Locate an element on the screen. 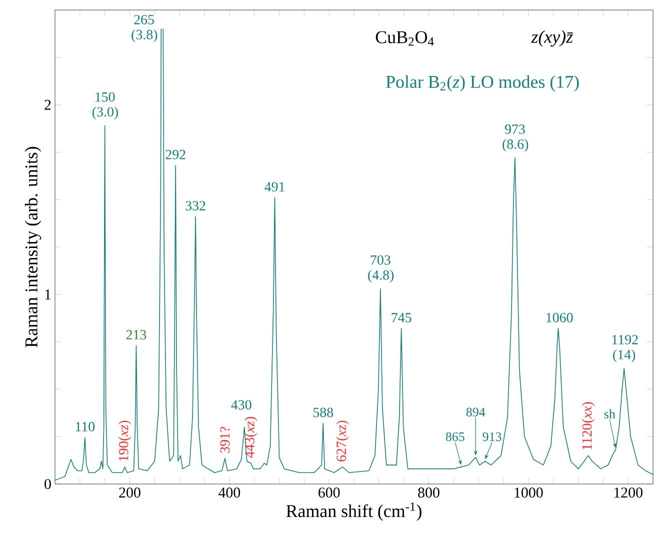 The height and width of the screenshot is (541, 660). annotation: 332 is located at coordinates (196, 205).